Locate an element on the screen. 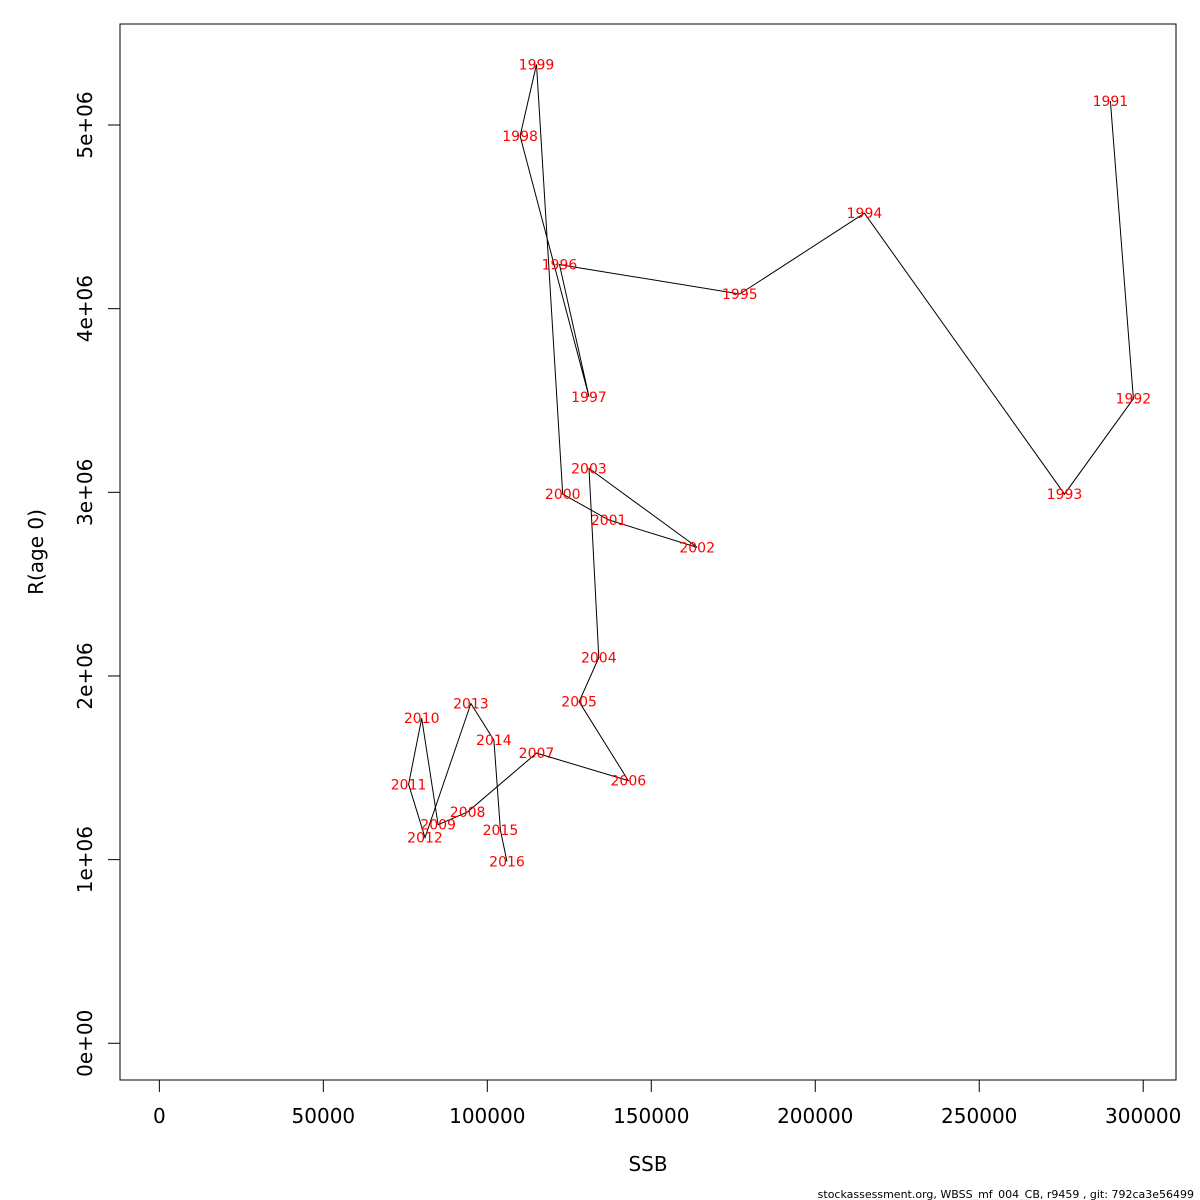 This screenshot has width=1200, height=1200. point-label-2001: 2001 is located at coordinates (609, 521).